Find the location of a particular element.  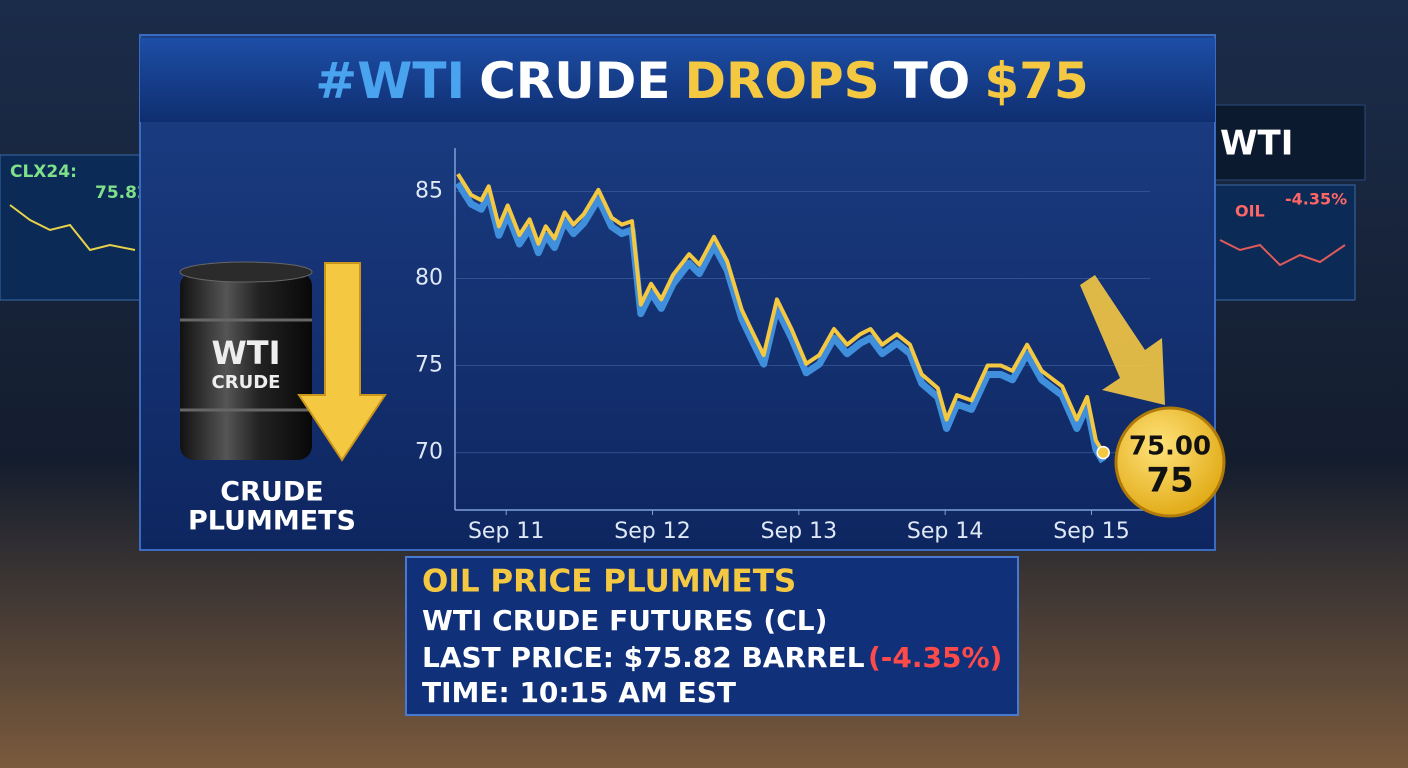

barrel-label: CRUDE is located at coordinates (246, 382).